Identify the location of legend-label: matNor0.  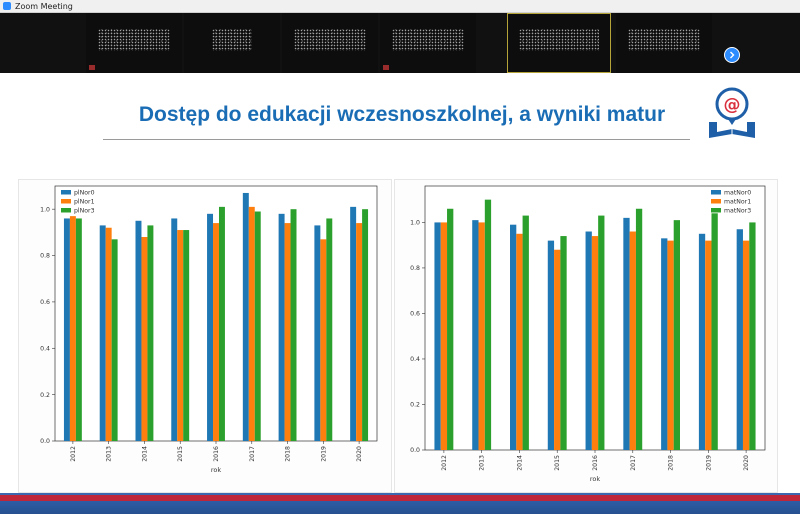
(737, 193).